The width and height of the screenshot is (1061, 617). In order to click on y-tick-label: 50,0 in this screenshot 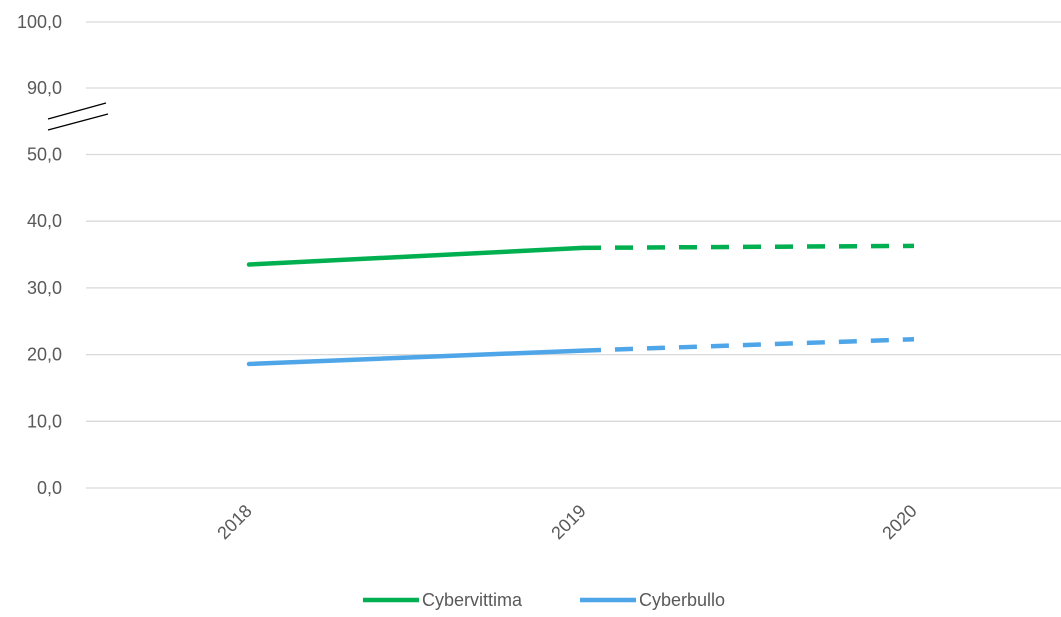, I will do `click(44, 155)`.